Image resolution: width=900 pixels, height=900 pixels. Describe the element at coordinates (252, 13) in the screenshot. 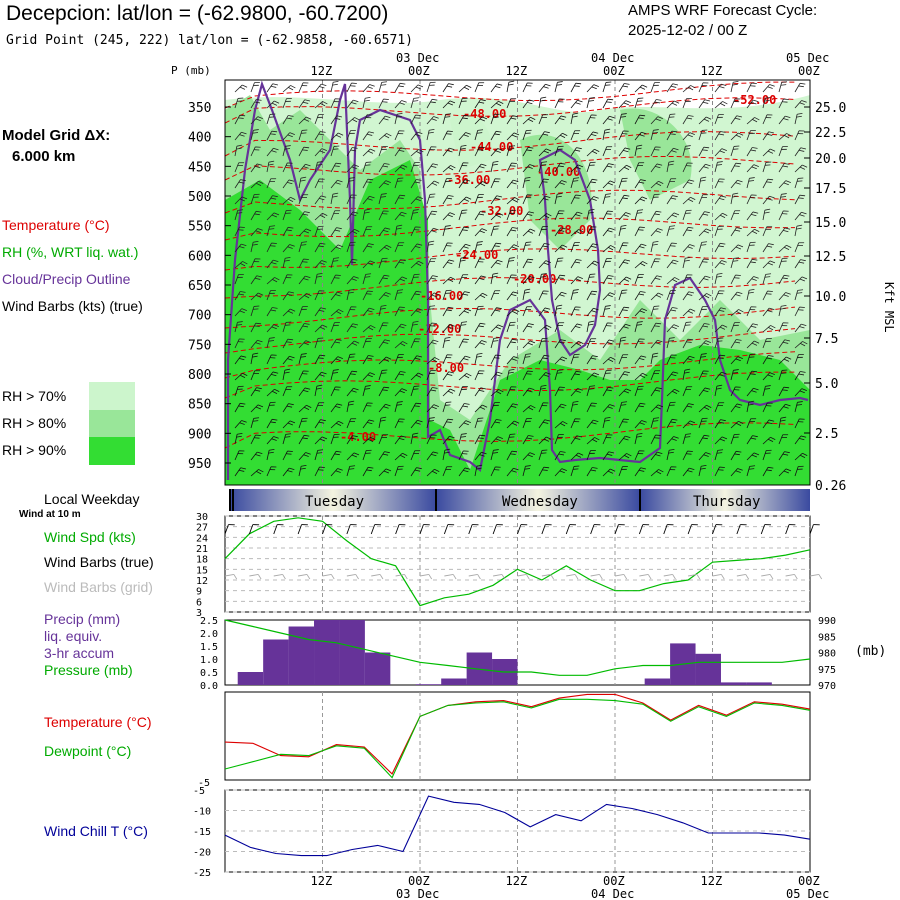

I see `station-latlon: lat/lon = (-62.9800, -60.7200)` at that location.